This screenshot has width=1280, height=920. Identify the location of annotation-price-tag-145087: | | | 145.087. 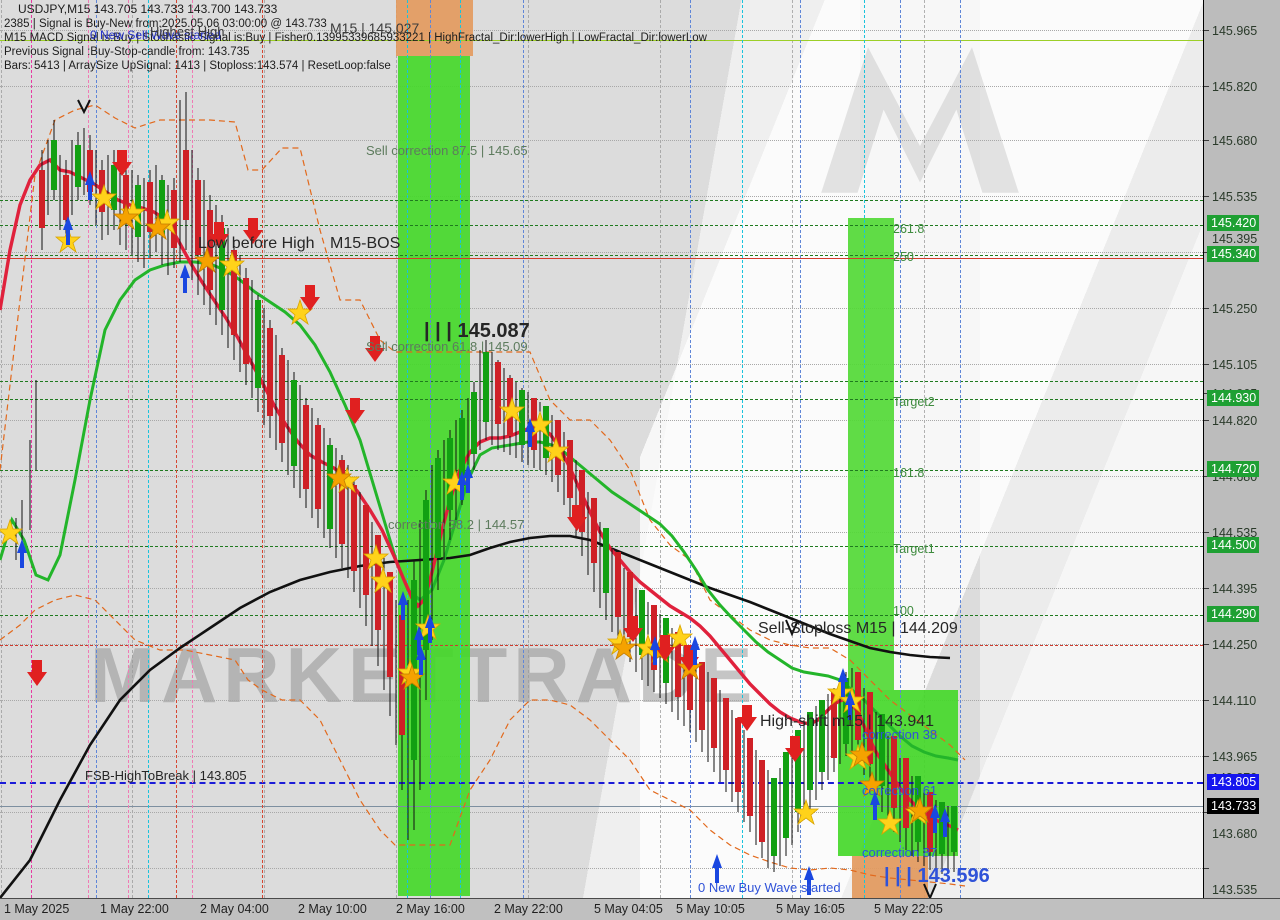
(477, 331).